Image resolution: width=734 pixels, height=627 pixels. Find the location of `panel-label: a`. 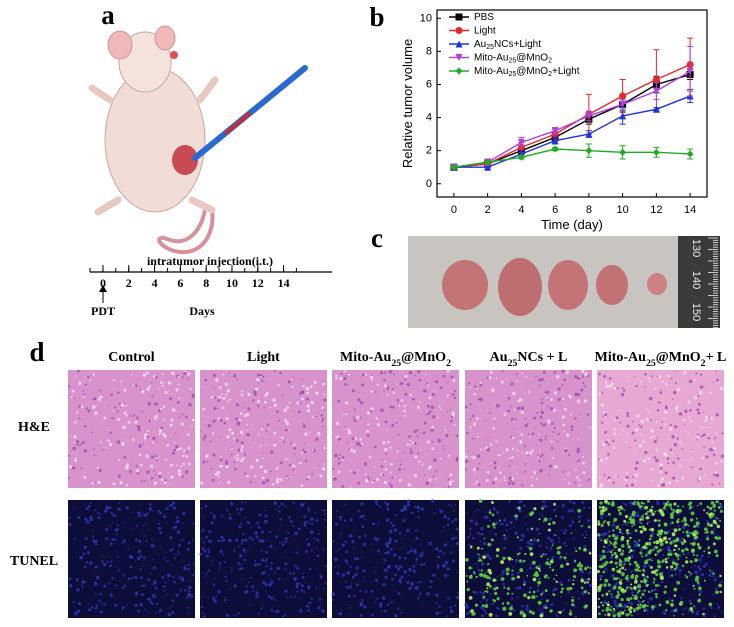

panel-label: a is located at coordinates (108, 15).